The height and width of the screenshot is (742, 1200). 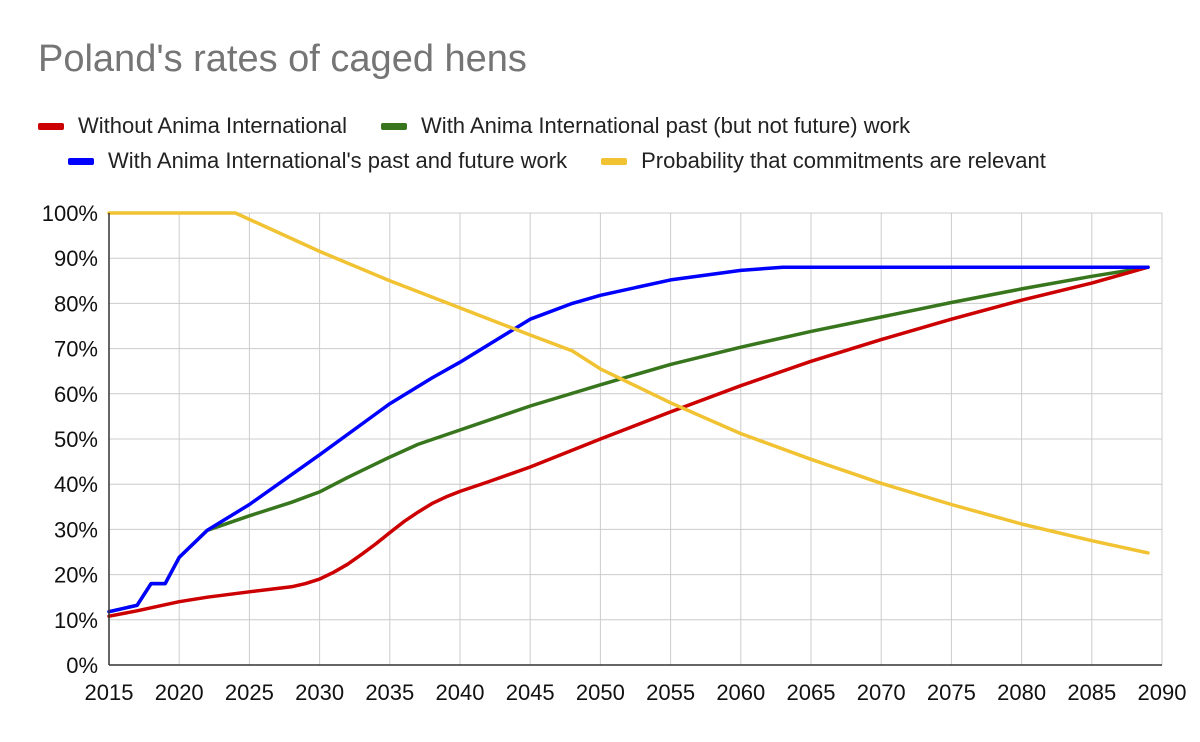 I want to click on x-tick-label: 2085, so click(x=1091, y=692).